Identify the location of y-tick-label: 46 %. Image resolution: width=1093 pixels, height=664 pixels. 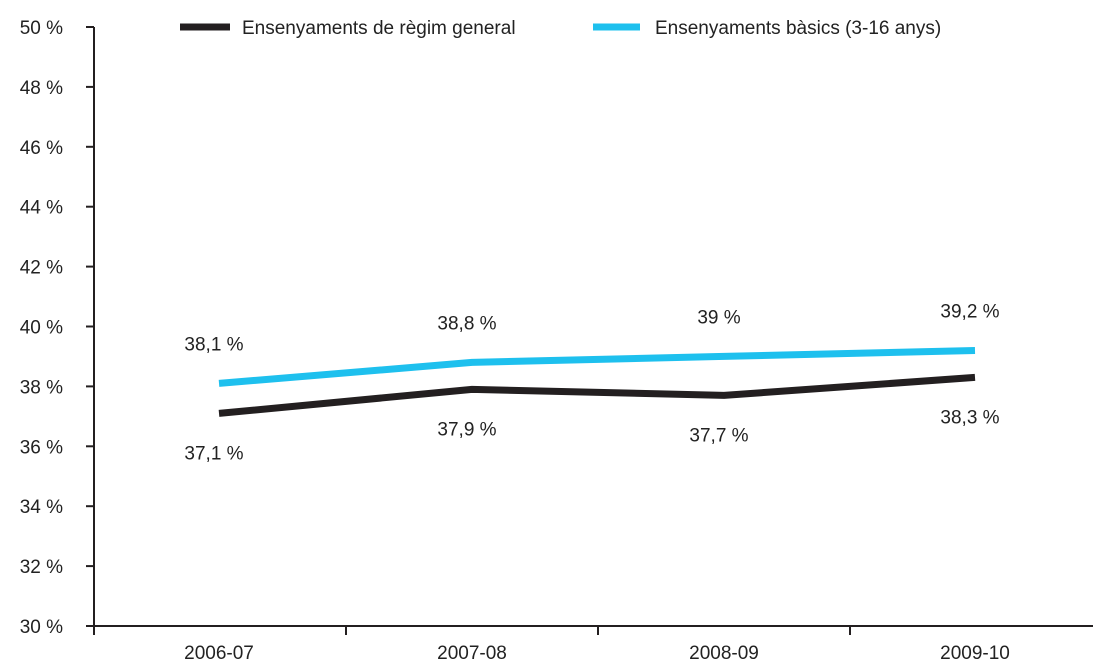
(41, 148).